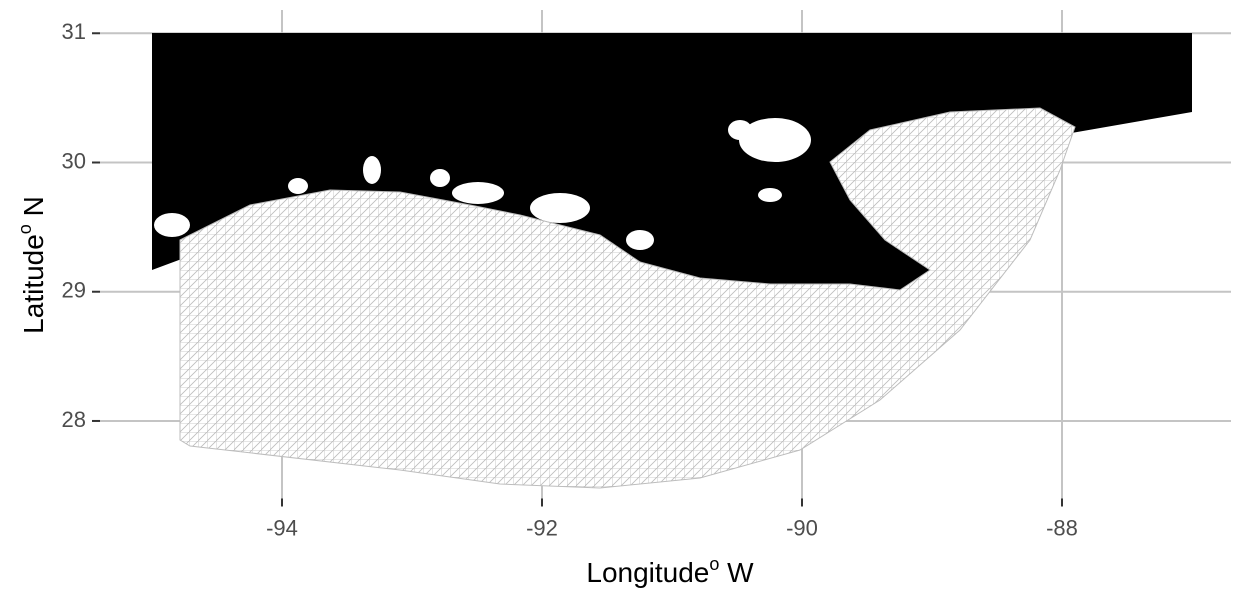 The height and width of the screenshot is (601, 1245). I want to click on x-tick-label: -94, so click(282, 527).